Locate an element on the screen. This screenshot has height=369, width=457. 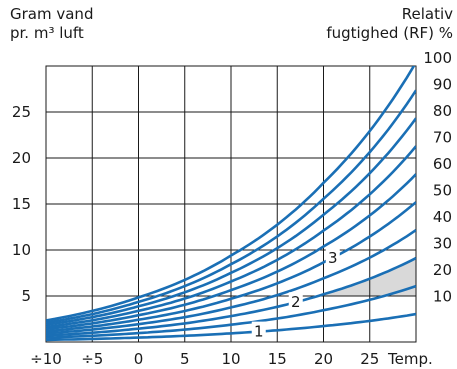
rh-tick-label: 90 is located at coordinates (442, 85).